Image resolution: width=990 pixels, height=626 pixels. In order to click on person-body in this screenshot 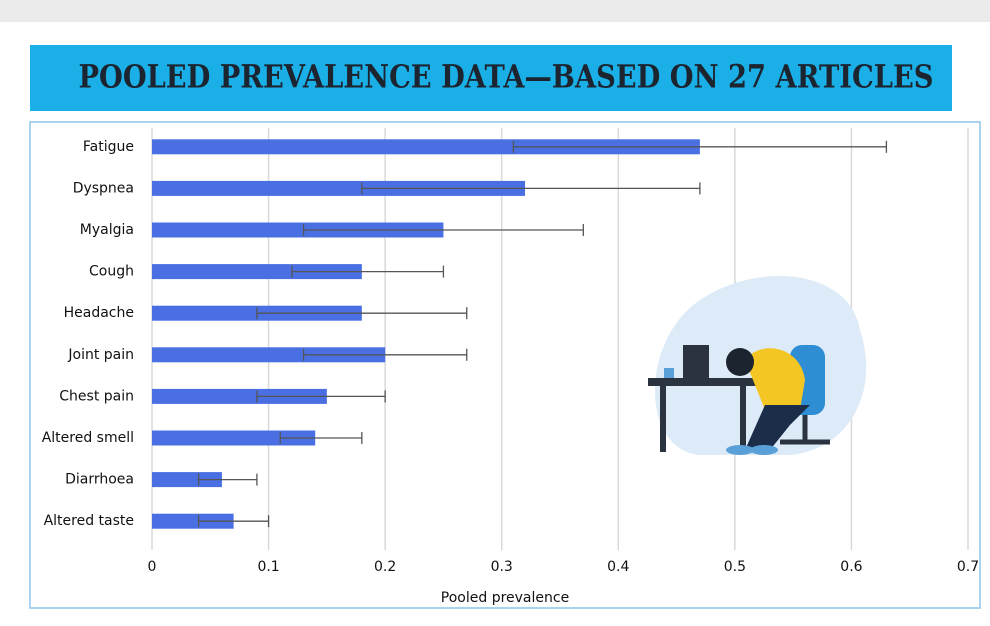, I will do `click(775, 379)`.